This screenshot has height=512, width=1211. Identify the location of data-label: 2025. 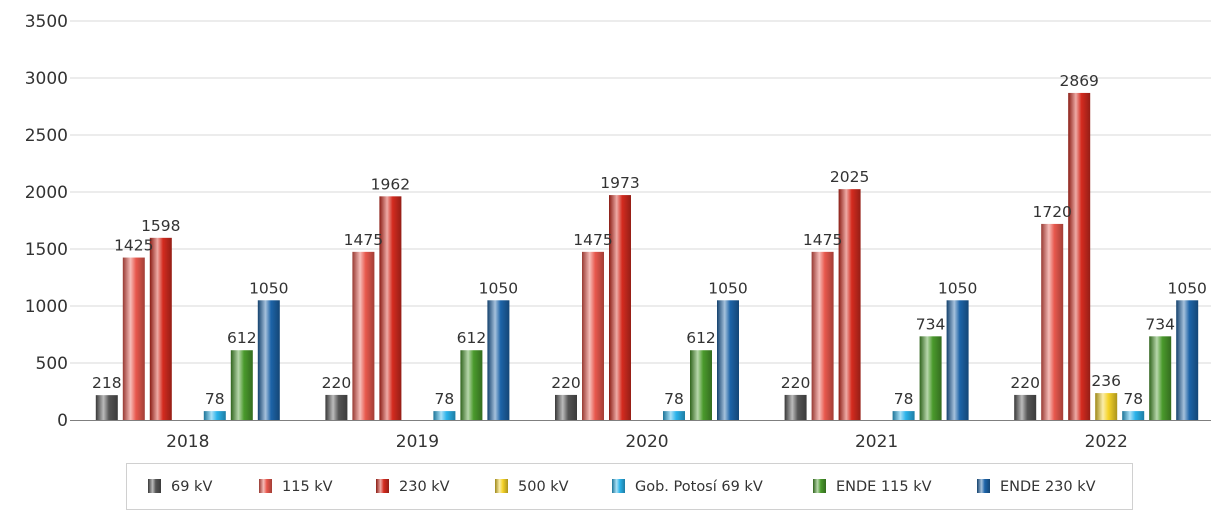
(849, 177).